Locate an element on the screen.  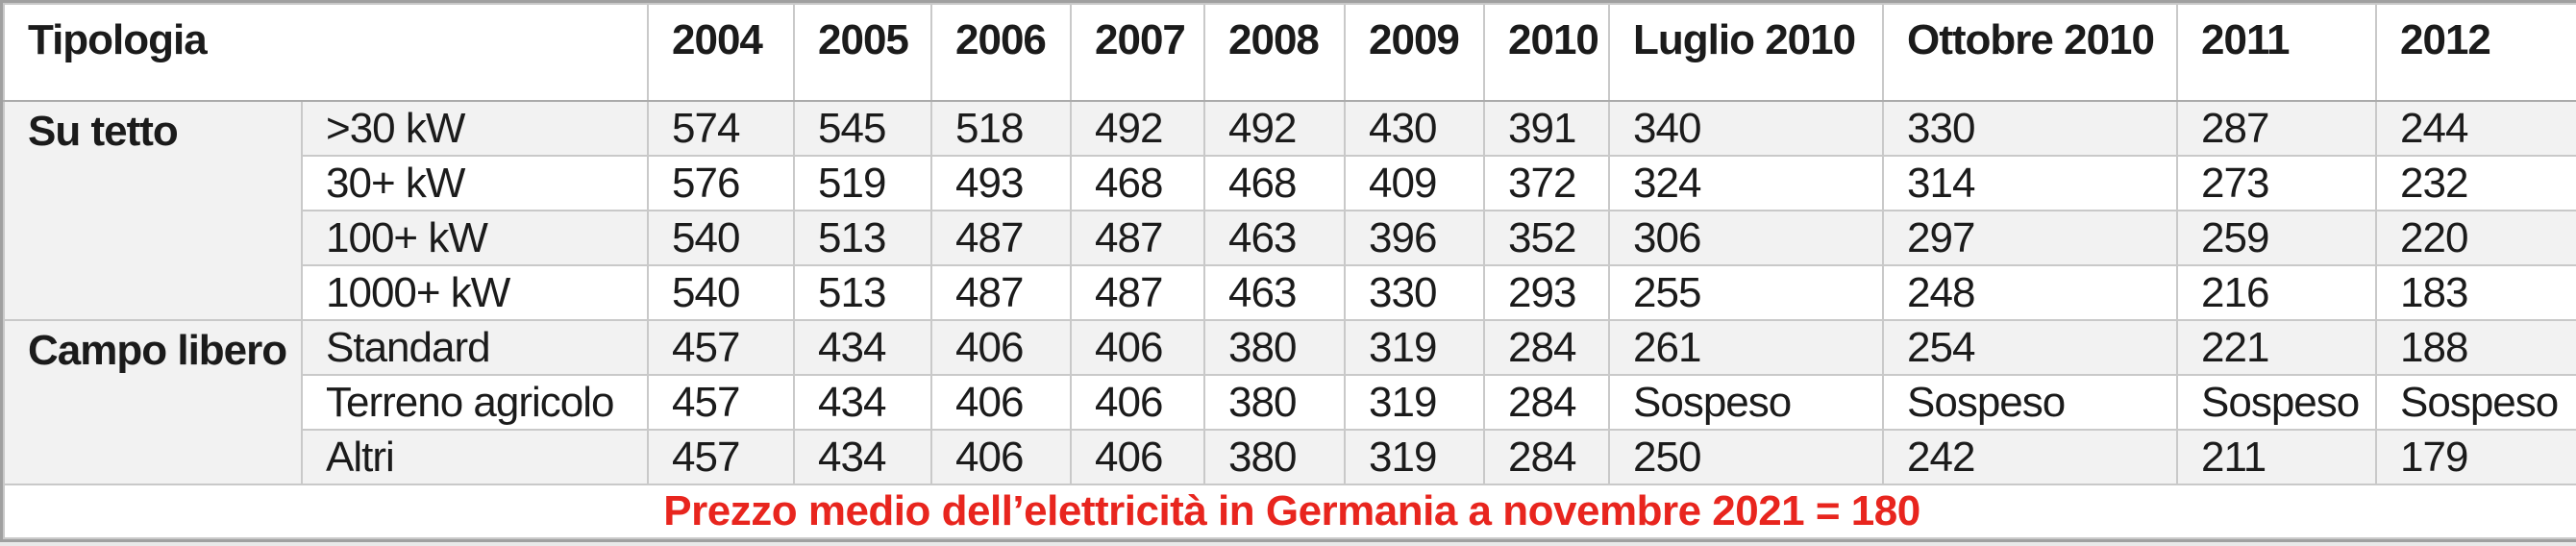
value-cell: 293 is located at coordinates (1547, 293).